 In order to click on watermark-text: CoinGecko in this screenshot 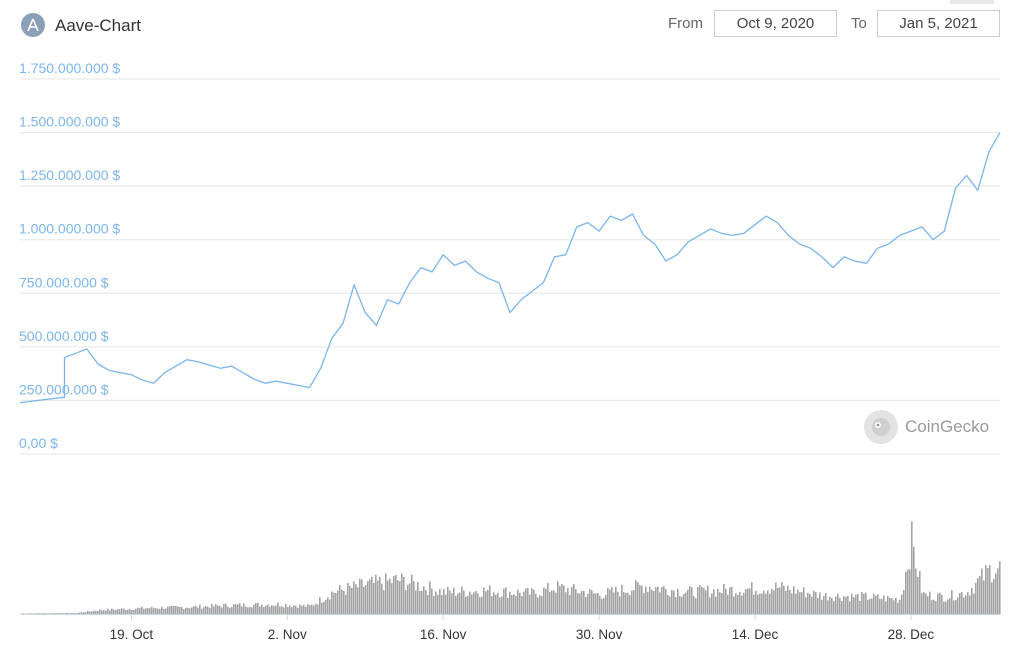, I will do `click(947, 426)`.